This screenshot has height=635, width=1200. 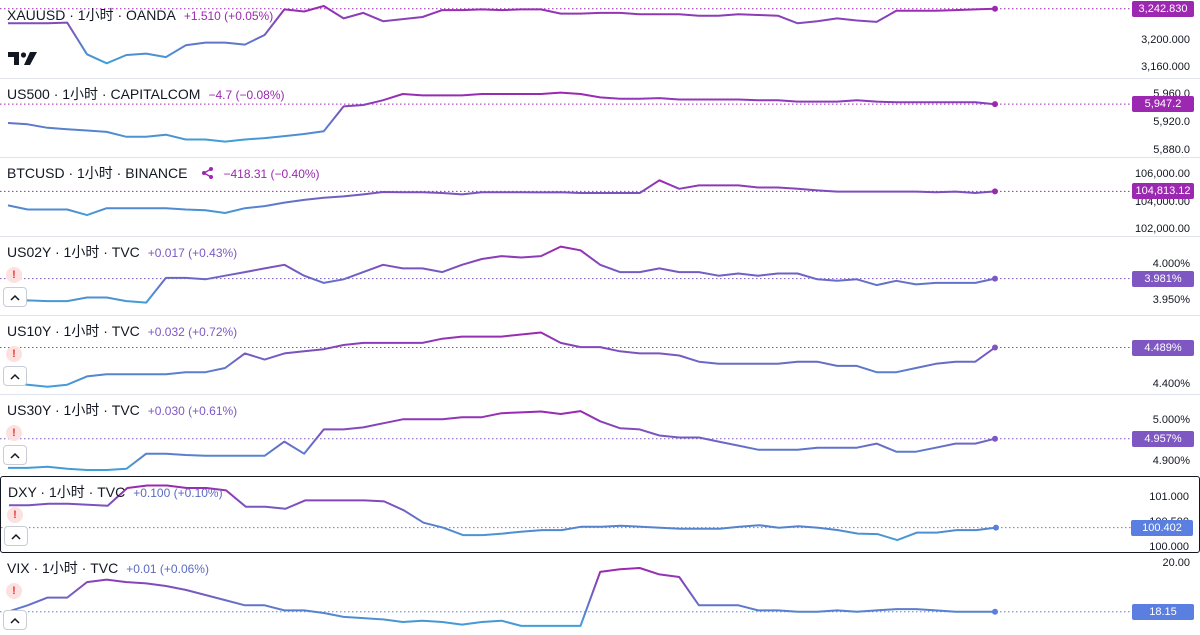 What do you see at coordinates (63, 568) in the screenshot?
I see `symbol-title: VIX · 1小时 · TVC` at bounding box center [63, 568].